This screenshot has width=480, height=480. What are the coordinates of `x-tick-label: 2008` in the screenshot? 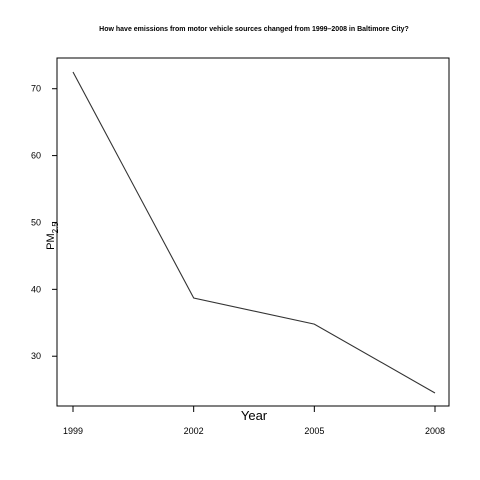 It's located at (435, 431).